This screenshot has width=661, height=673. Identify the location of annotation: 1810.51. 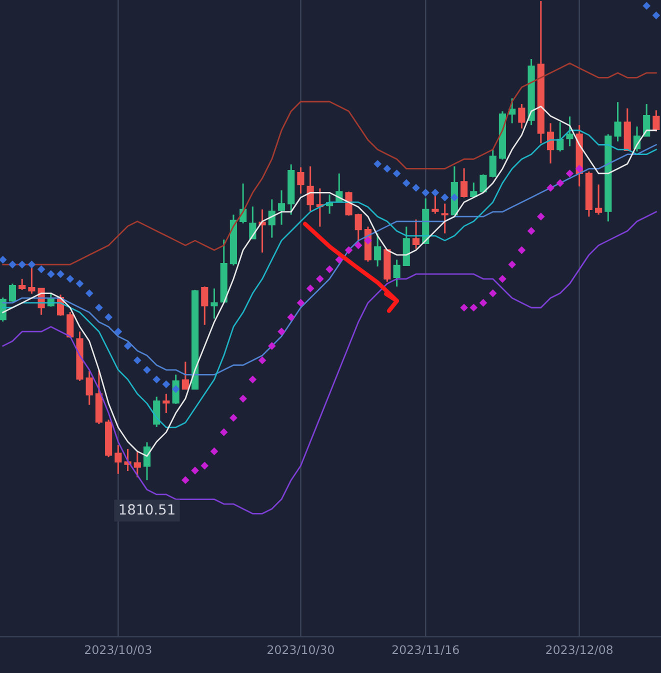
(147, 509).